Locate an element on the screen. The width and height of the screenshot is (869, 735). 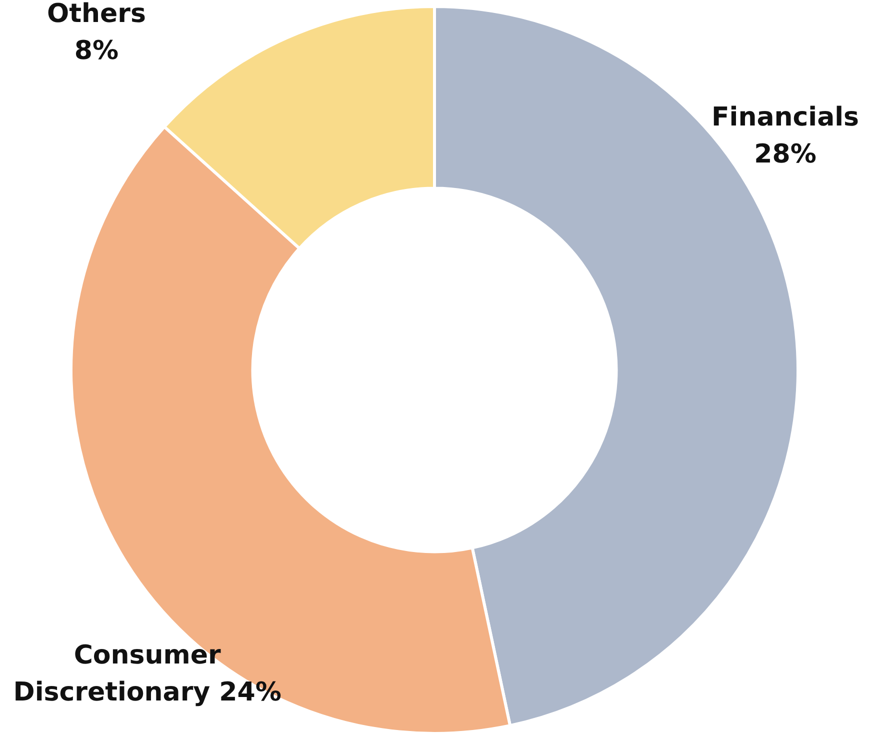
data-label: 8% is located at coordinates (96, 51).